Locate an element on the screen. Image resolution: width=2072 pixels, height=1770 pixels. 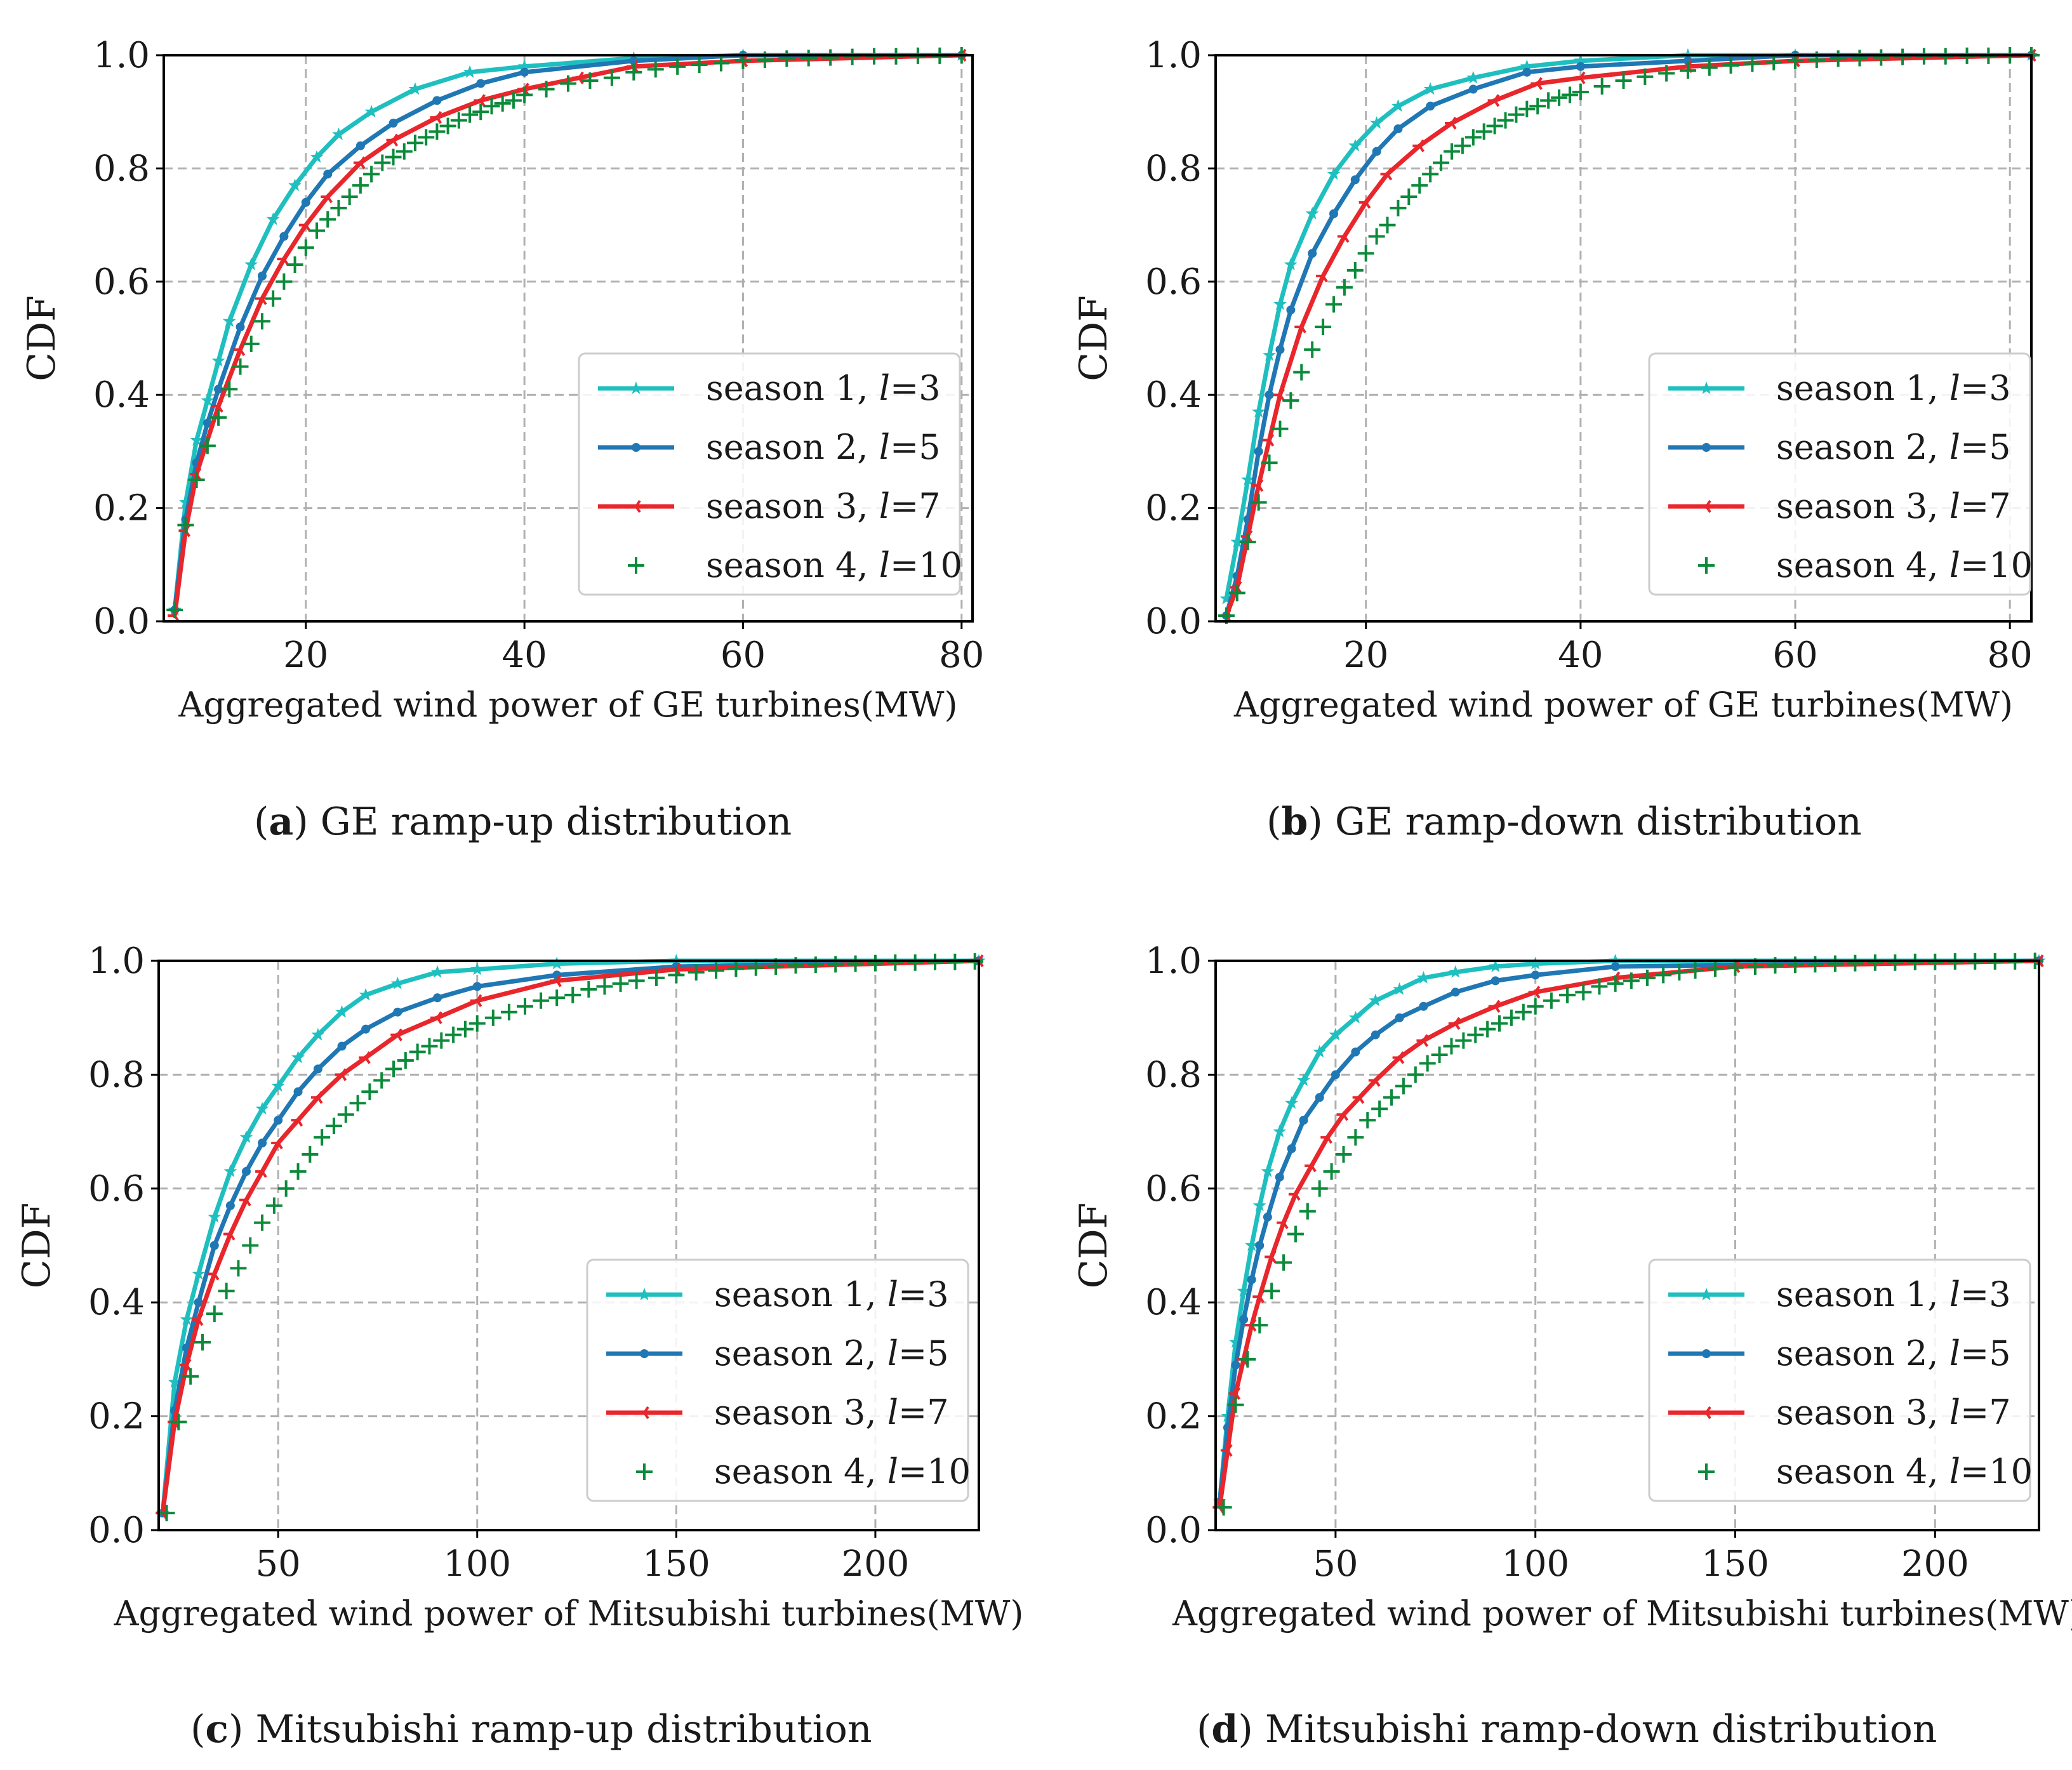
caption-d-text: Mitsubishi ramp-down distribution is located at coordinates (1594, 1729).